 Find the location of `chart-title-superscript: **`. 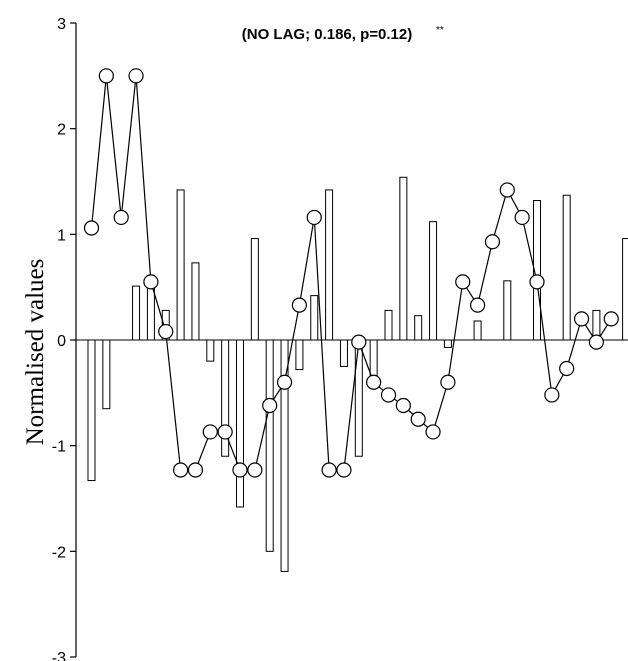

chart-title-superscript: ** is located at coordinates (440, 30).